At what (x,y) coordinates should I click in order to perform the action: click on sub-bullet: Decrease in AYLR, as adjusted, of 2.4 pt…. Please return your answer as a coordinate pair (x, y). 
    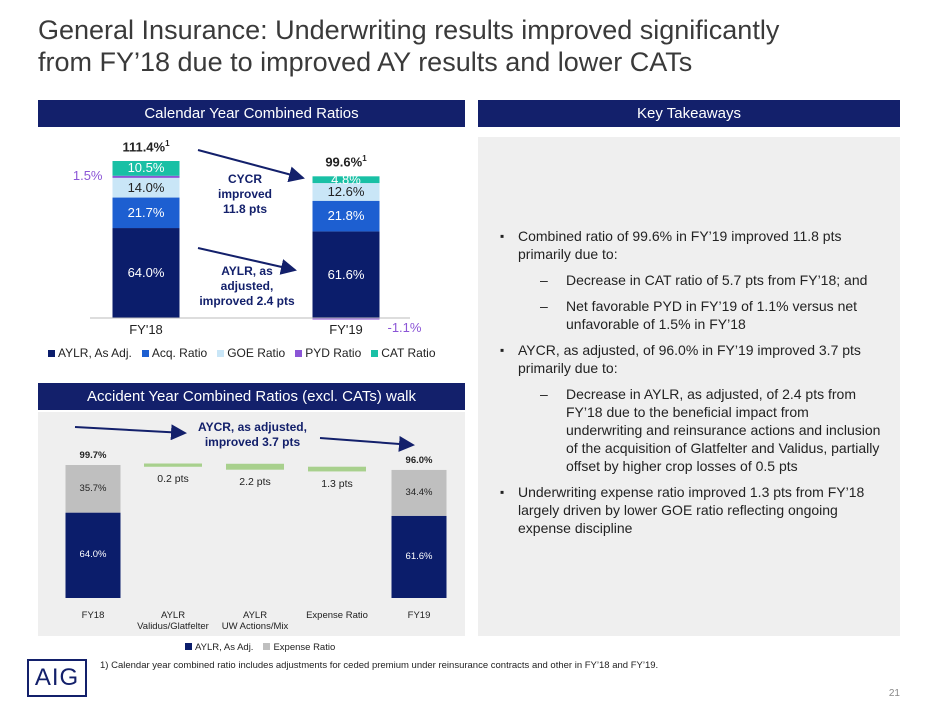
    Looking at the image, I should click on (683, 430).